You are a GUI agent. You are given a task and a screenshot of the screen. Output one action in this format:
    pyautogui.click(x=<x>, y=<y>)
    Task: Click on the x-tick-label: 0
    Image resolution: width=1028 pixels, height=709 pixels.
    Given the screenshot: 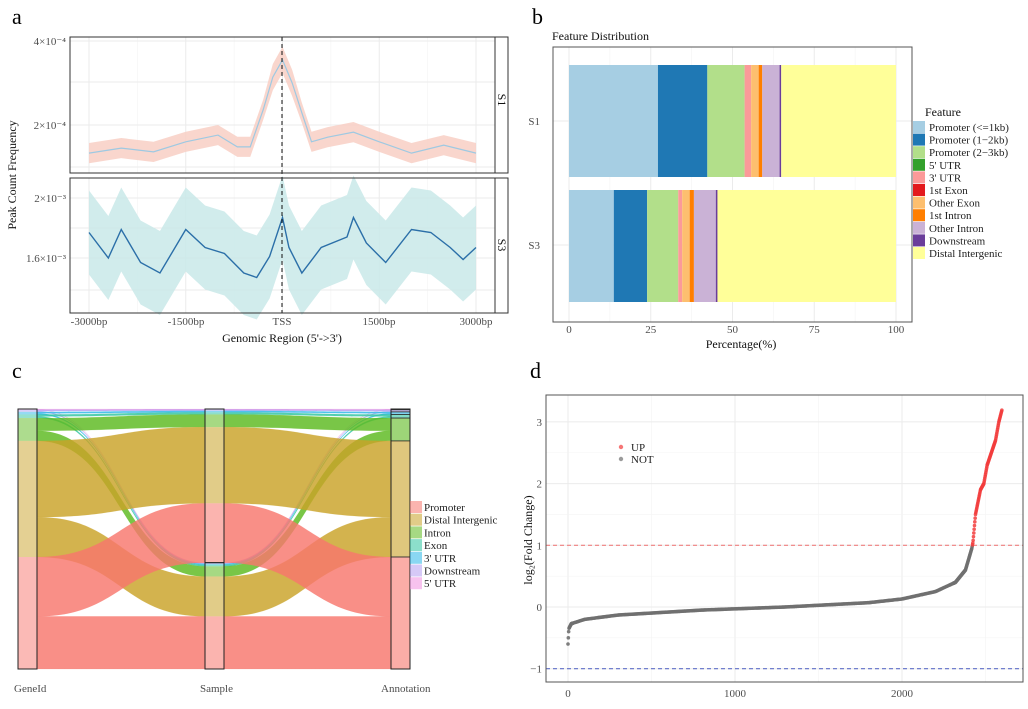 What is the action you would take?
    pyautogui.click(x=568, y=694)
    